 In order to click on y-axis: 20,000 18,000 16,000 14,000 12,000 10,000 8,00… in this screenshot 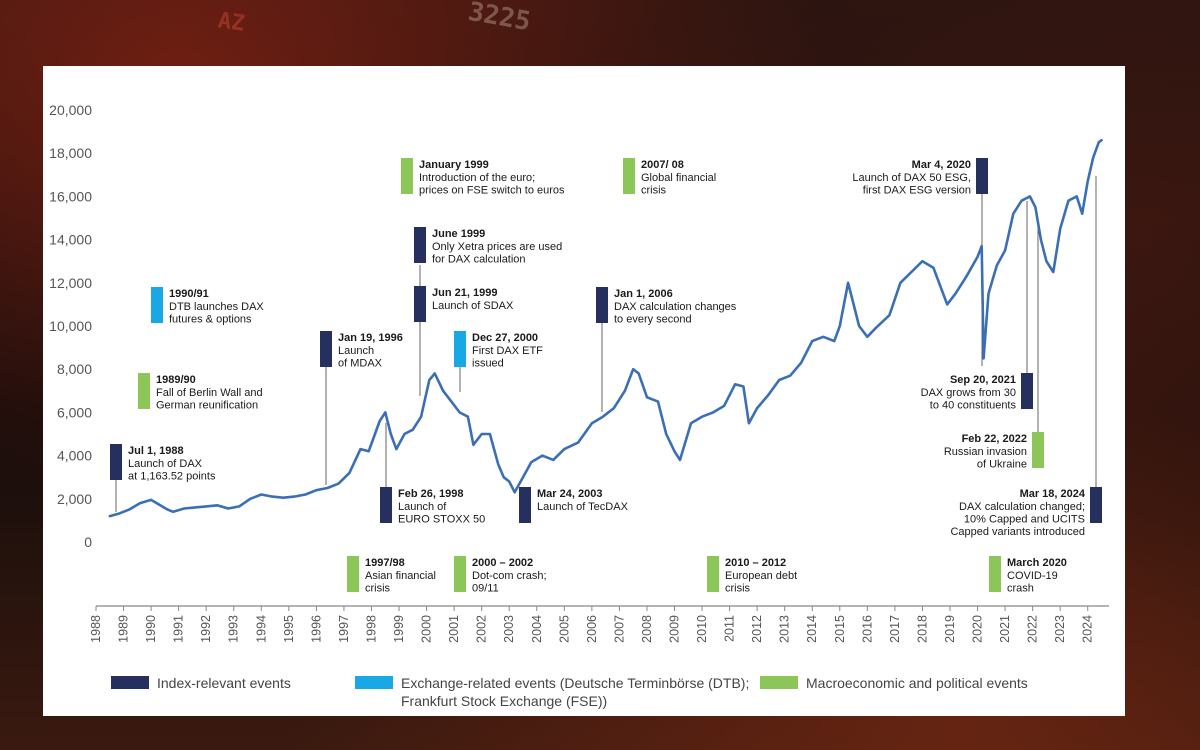, I will do `click(70, 326)`.